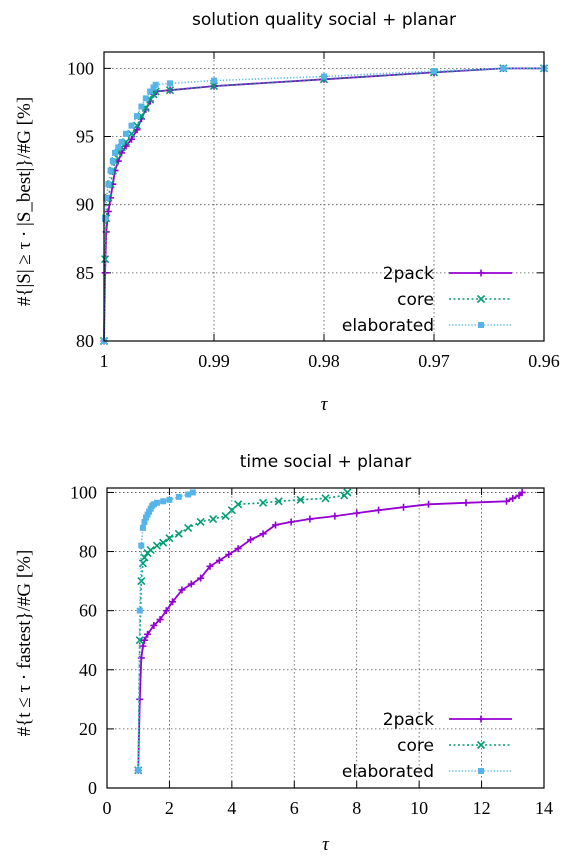  What do you see at coordinates (434, 361) in the screenshot?
I see `x-tick-label: 0.97` at bounding box center [434, 361].